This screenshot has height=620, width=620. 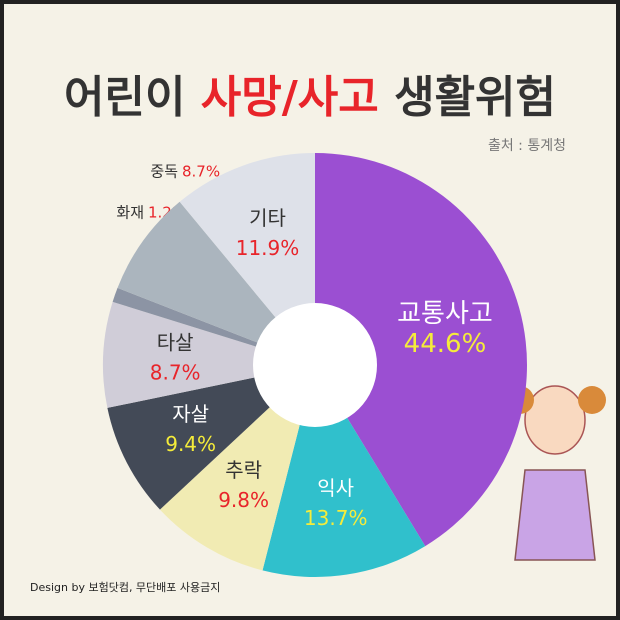 I want to click on value-label: 9.4%, so click(x=190, y=444).